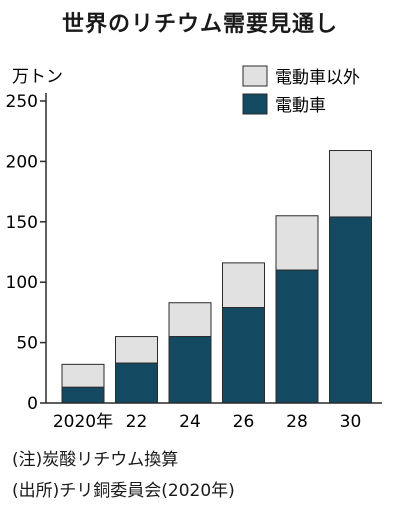 The width and height of the screenshot is (400, 506). I want to click on source-note: (出所)チリ銅委員会(2020年), so click(123, 491).